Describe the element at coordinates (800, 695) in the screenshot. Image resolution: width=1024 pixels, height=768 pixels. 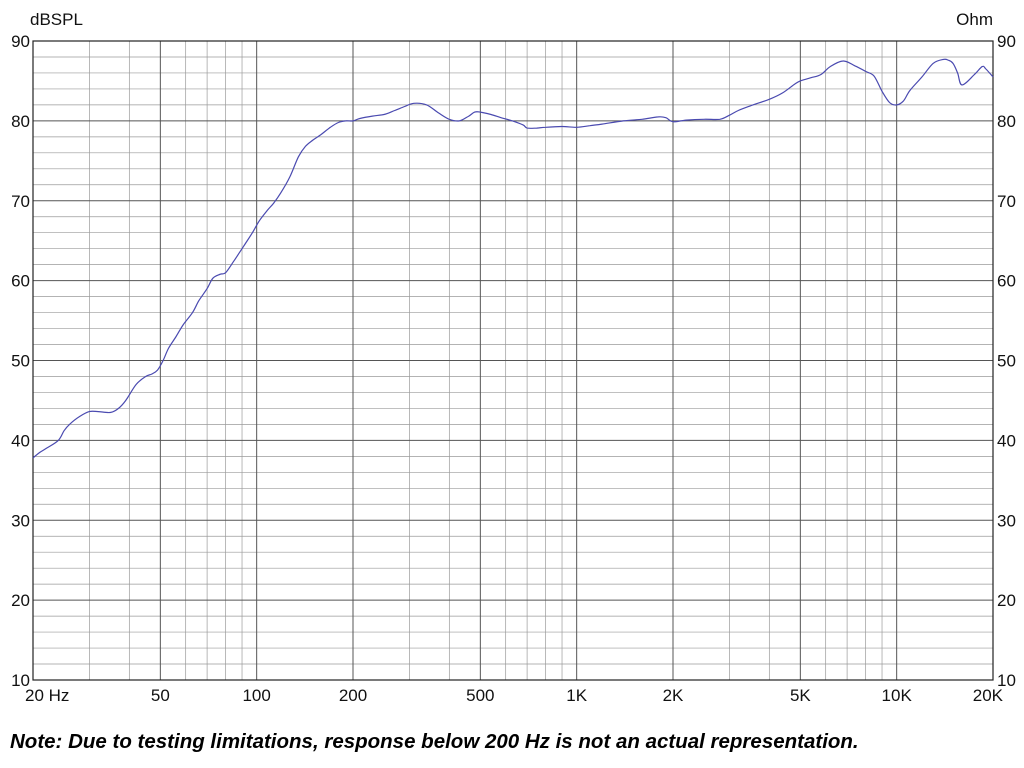
I see `x-tick-label: 5K` at that location.